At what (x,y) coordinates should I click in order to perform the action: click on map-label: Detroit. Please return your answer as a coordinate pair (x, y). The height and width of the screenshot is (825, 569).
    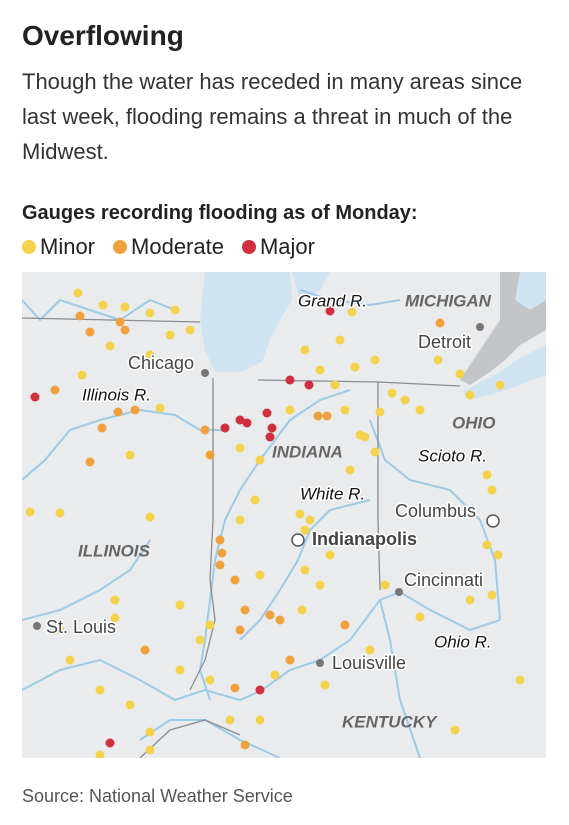
    Looking at the image, I should click on (444, 342).